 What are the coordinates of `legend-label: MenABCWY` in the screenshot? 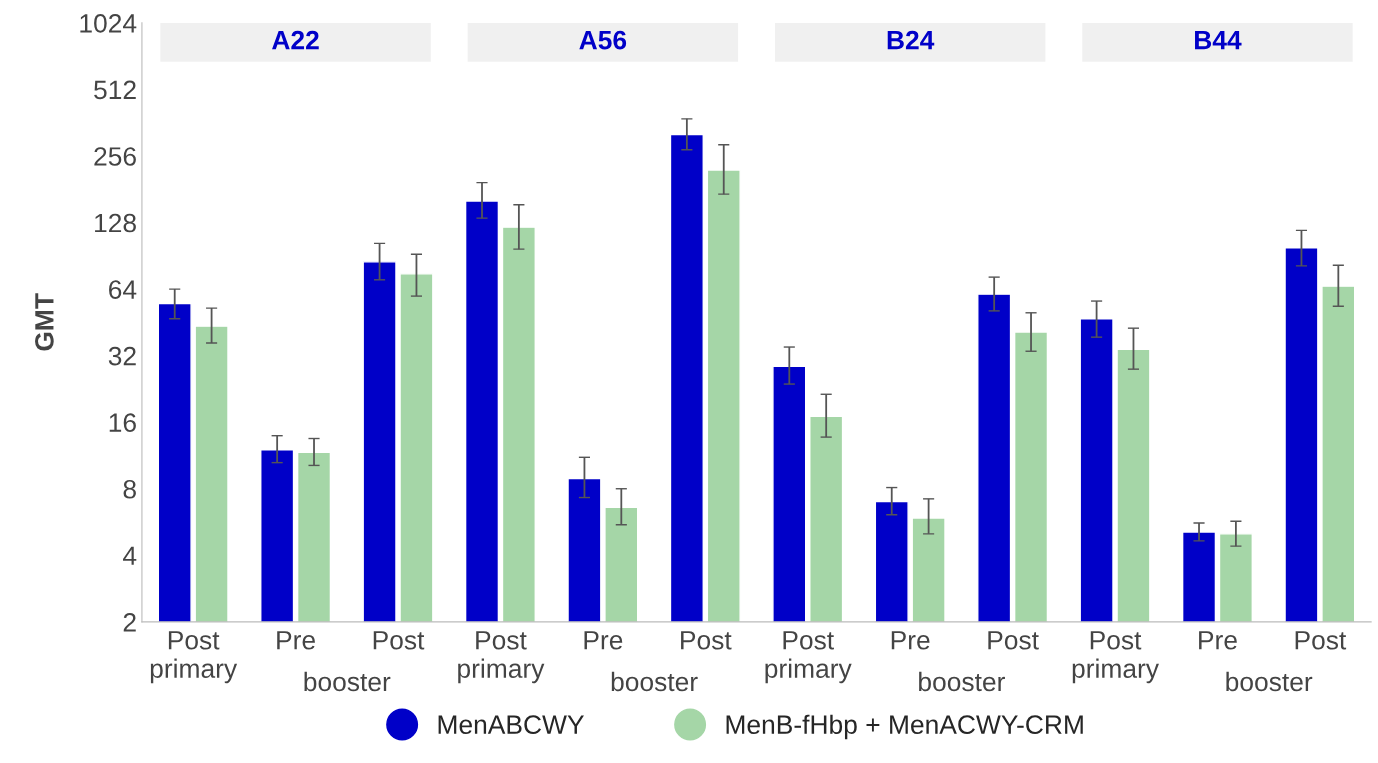 It's located at (511, 725).